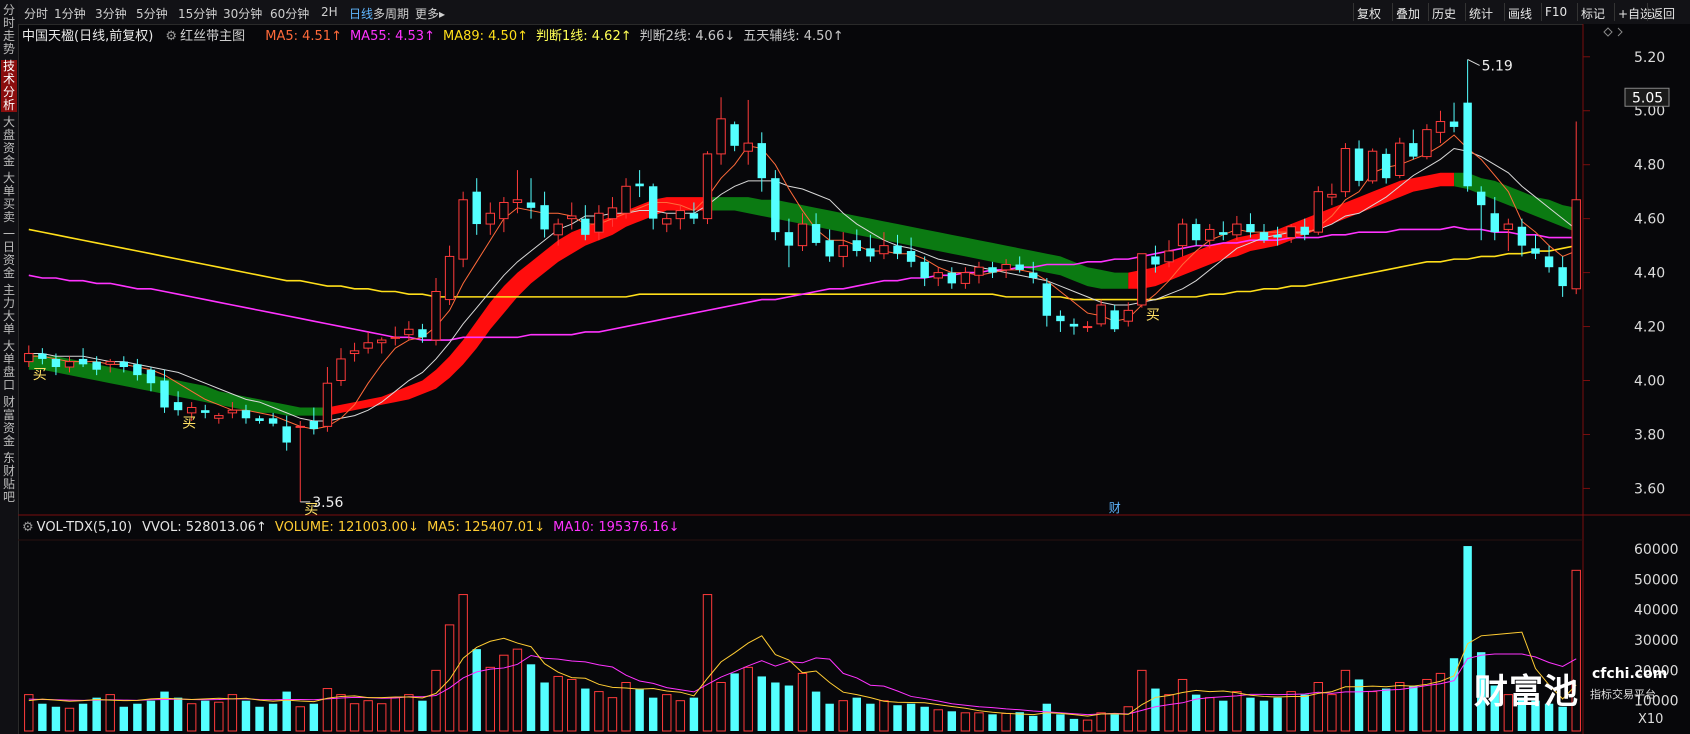 The height and width of the screenshot is (734, 1690). I want to click on vol-legend-item-3: MA10: 195376.16↓, so click(616, 527).